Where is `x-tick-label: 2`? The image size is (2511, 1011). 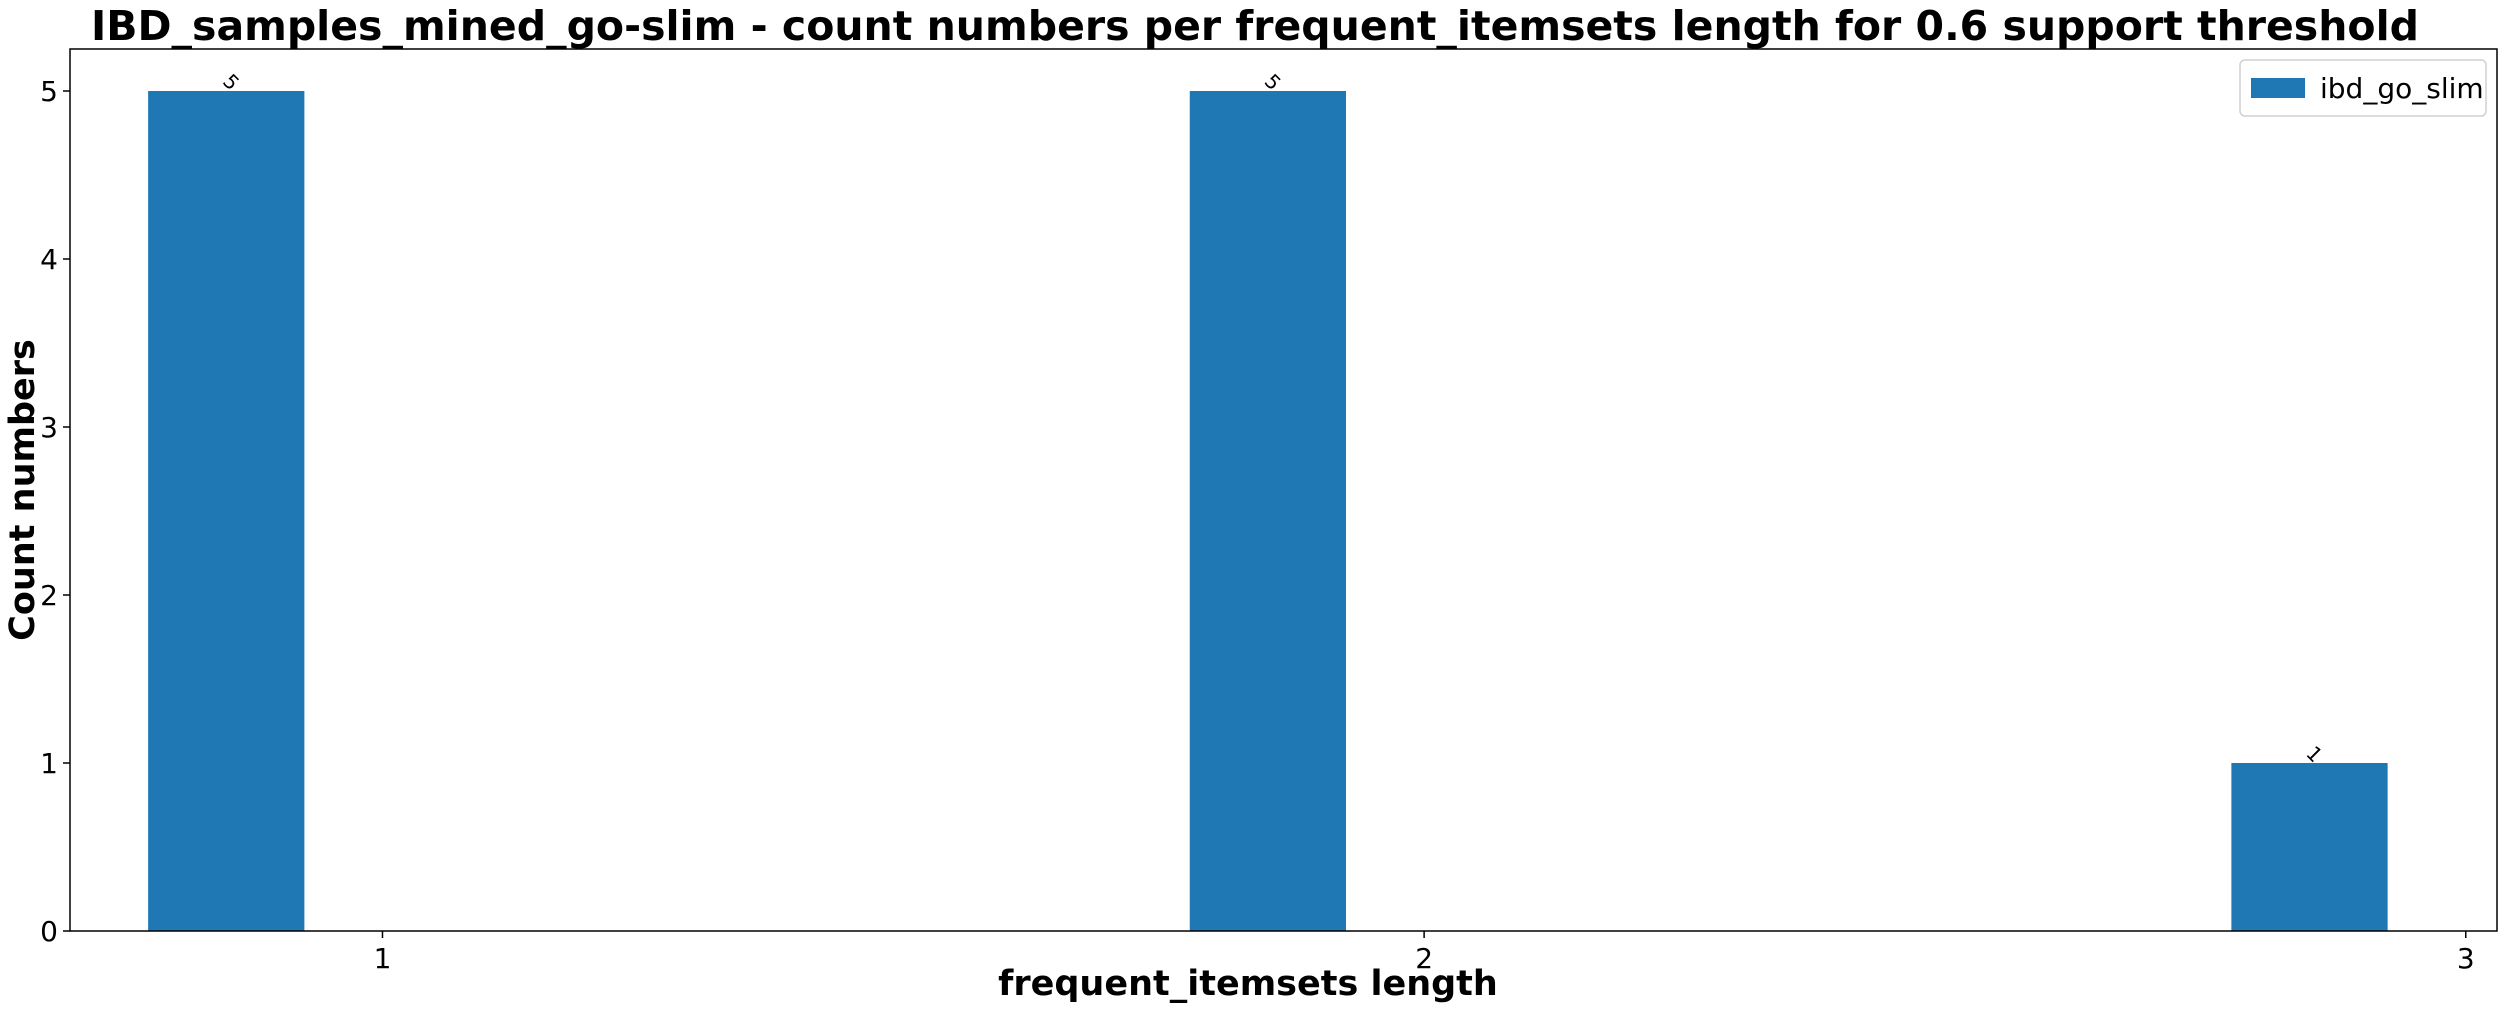 x-tick-label: 2 is located at coordinates (1424, 958).